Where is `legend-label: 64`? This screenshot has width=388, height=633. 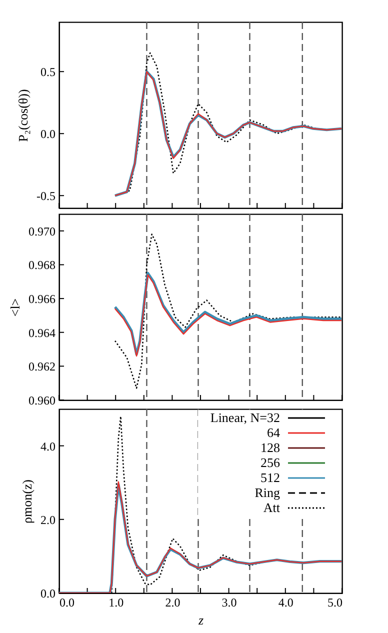
legend-label: 64 is located at coordinates (273, 432).